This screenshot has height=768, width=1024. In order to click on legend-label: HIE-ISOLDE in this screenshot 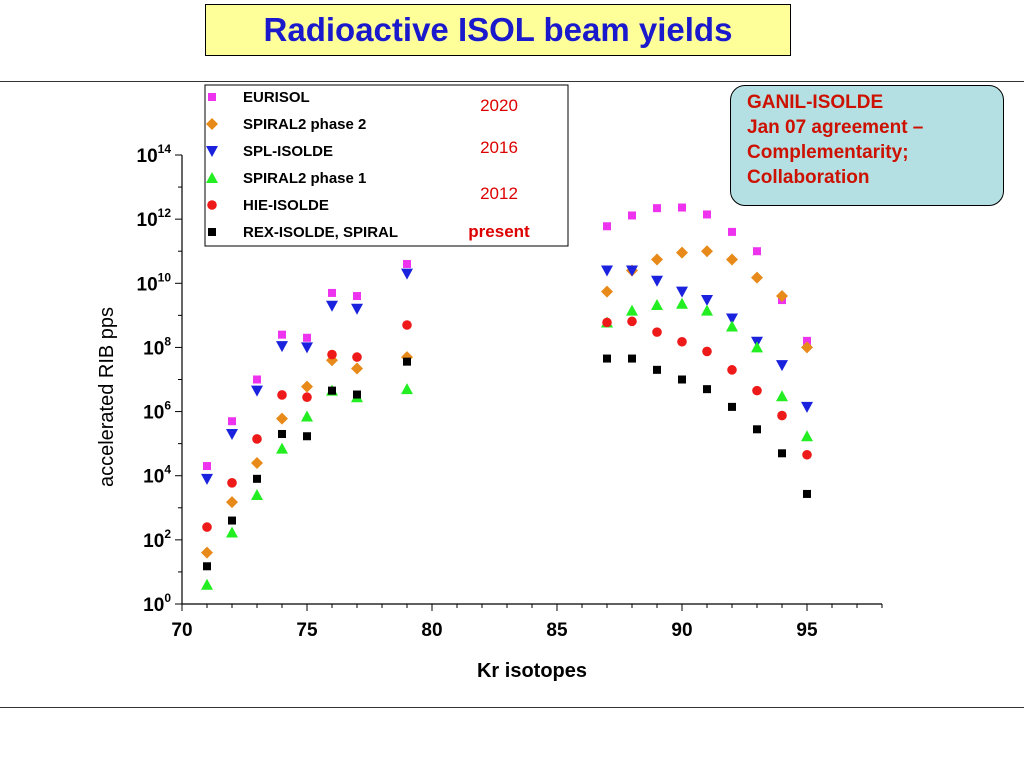, I will do `click(286, 205)`.